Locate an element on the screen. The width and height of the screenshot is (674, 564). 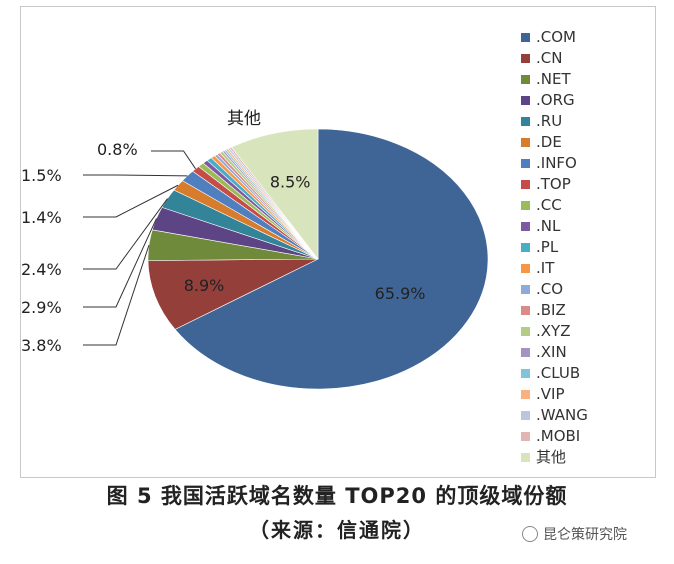
data-label-de: 1.4% is located at coordinates (41, 217).